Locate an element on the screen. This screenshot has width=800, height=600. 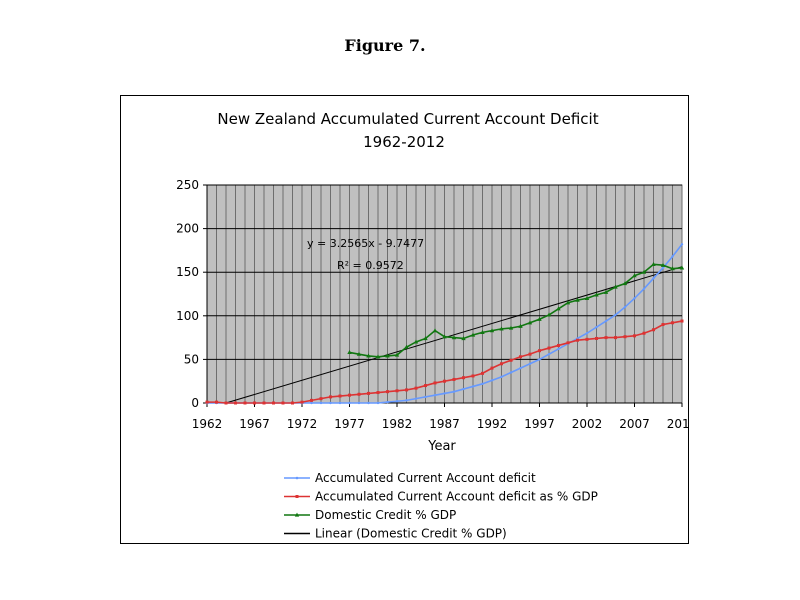
y-tick-label: 100 is located at coordinates (187, 316).